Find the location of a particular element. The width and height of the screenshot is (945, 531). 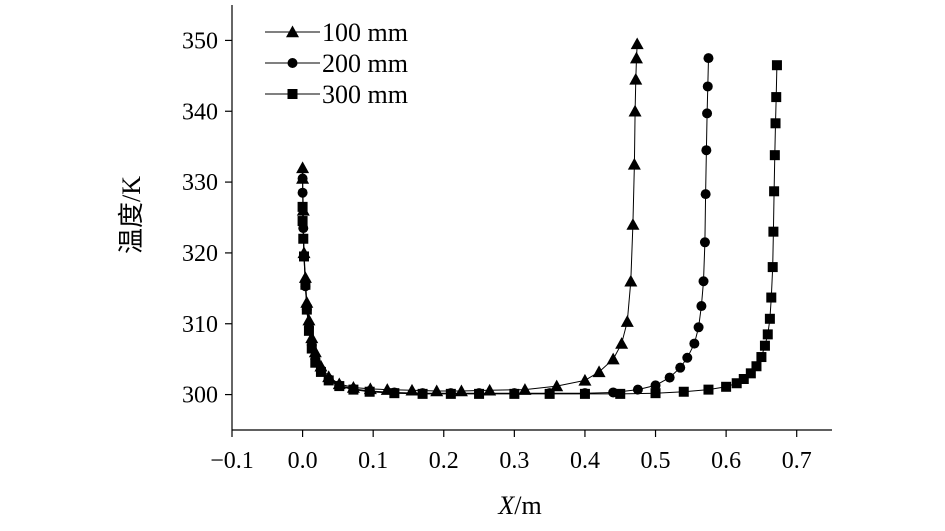

x-tick-label: −0.1 is located at coordinates (232, 461).